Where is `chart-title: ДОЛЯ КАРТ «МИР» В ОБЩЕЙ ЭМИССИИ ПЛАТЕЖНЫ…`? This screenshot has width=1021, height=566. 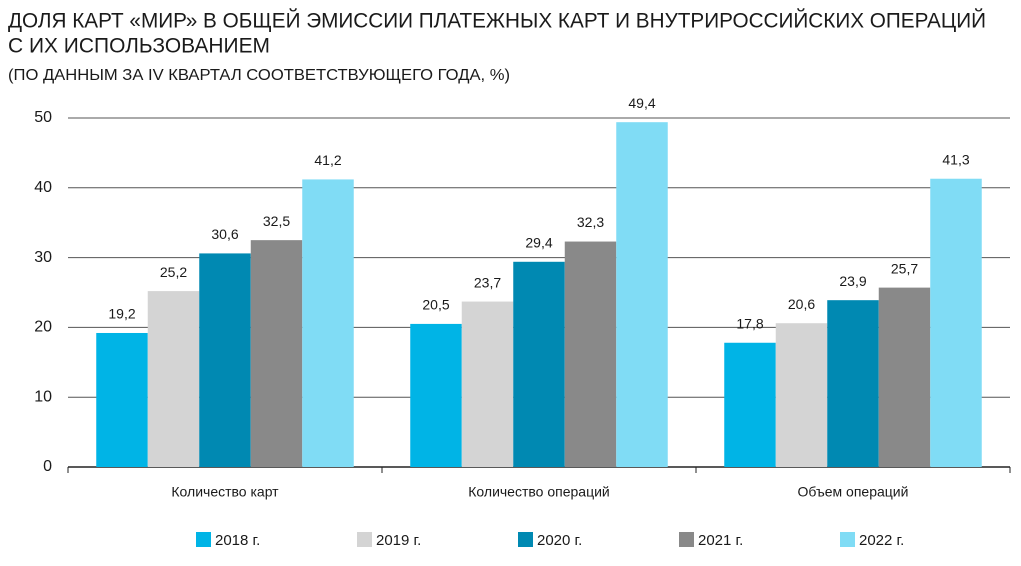
chart-title: ДОЛЯ КАРТ «МИР» В ОБЩЕЙ ЭМИССИИ ПЛАТЕЖНЫ… is located at coordinates (497, 21).